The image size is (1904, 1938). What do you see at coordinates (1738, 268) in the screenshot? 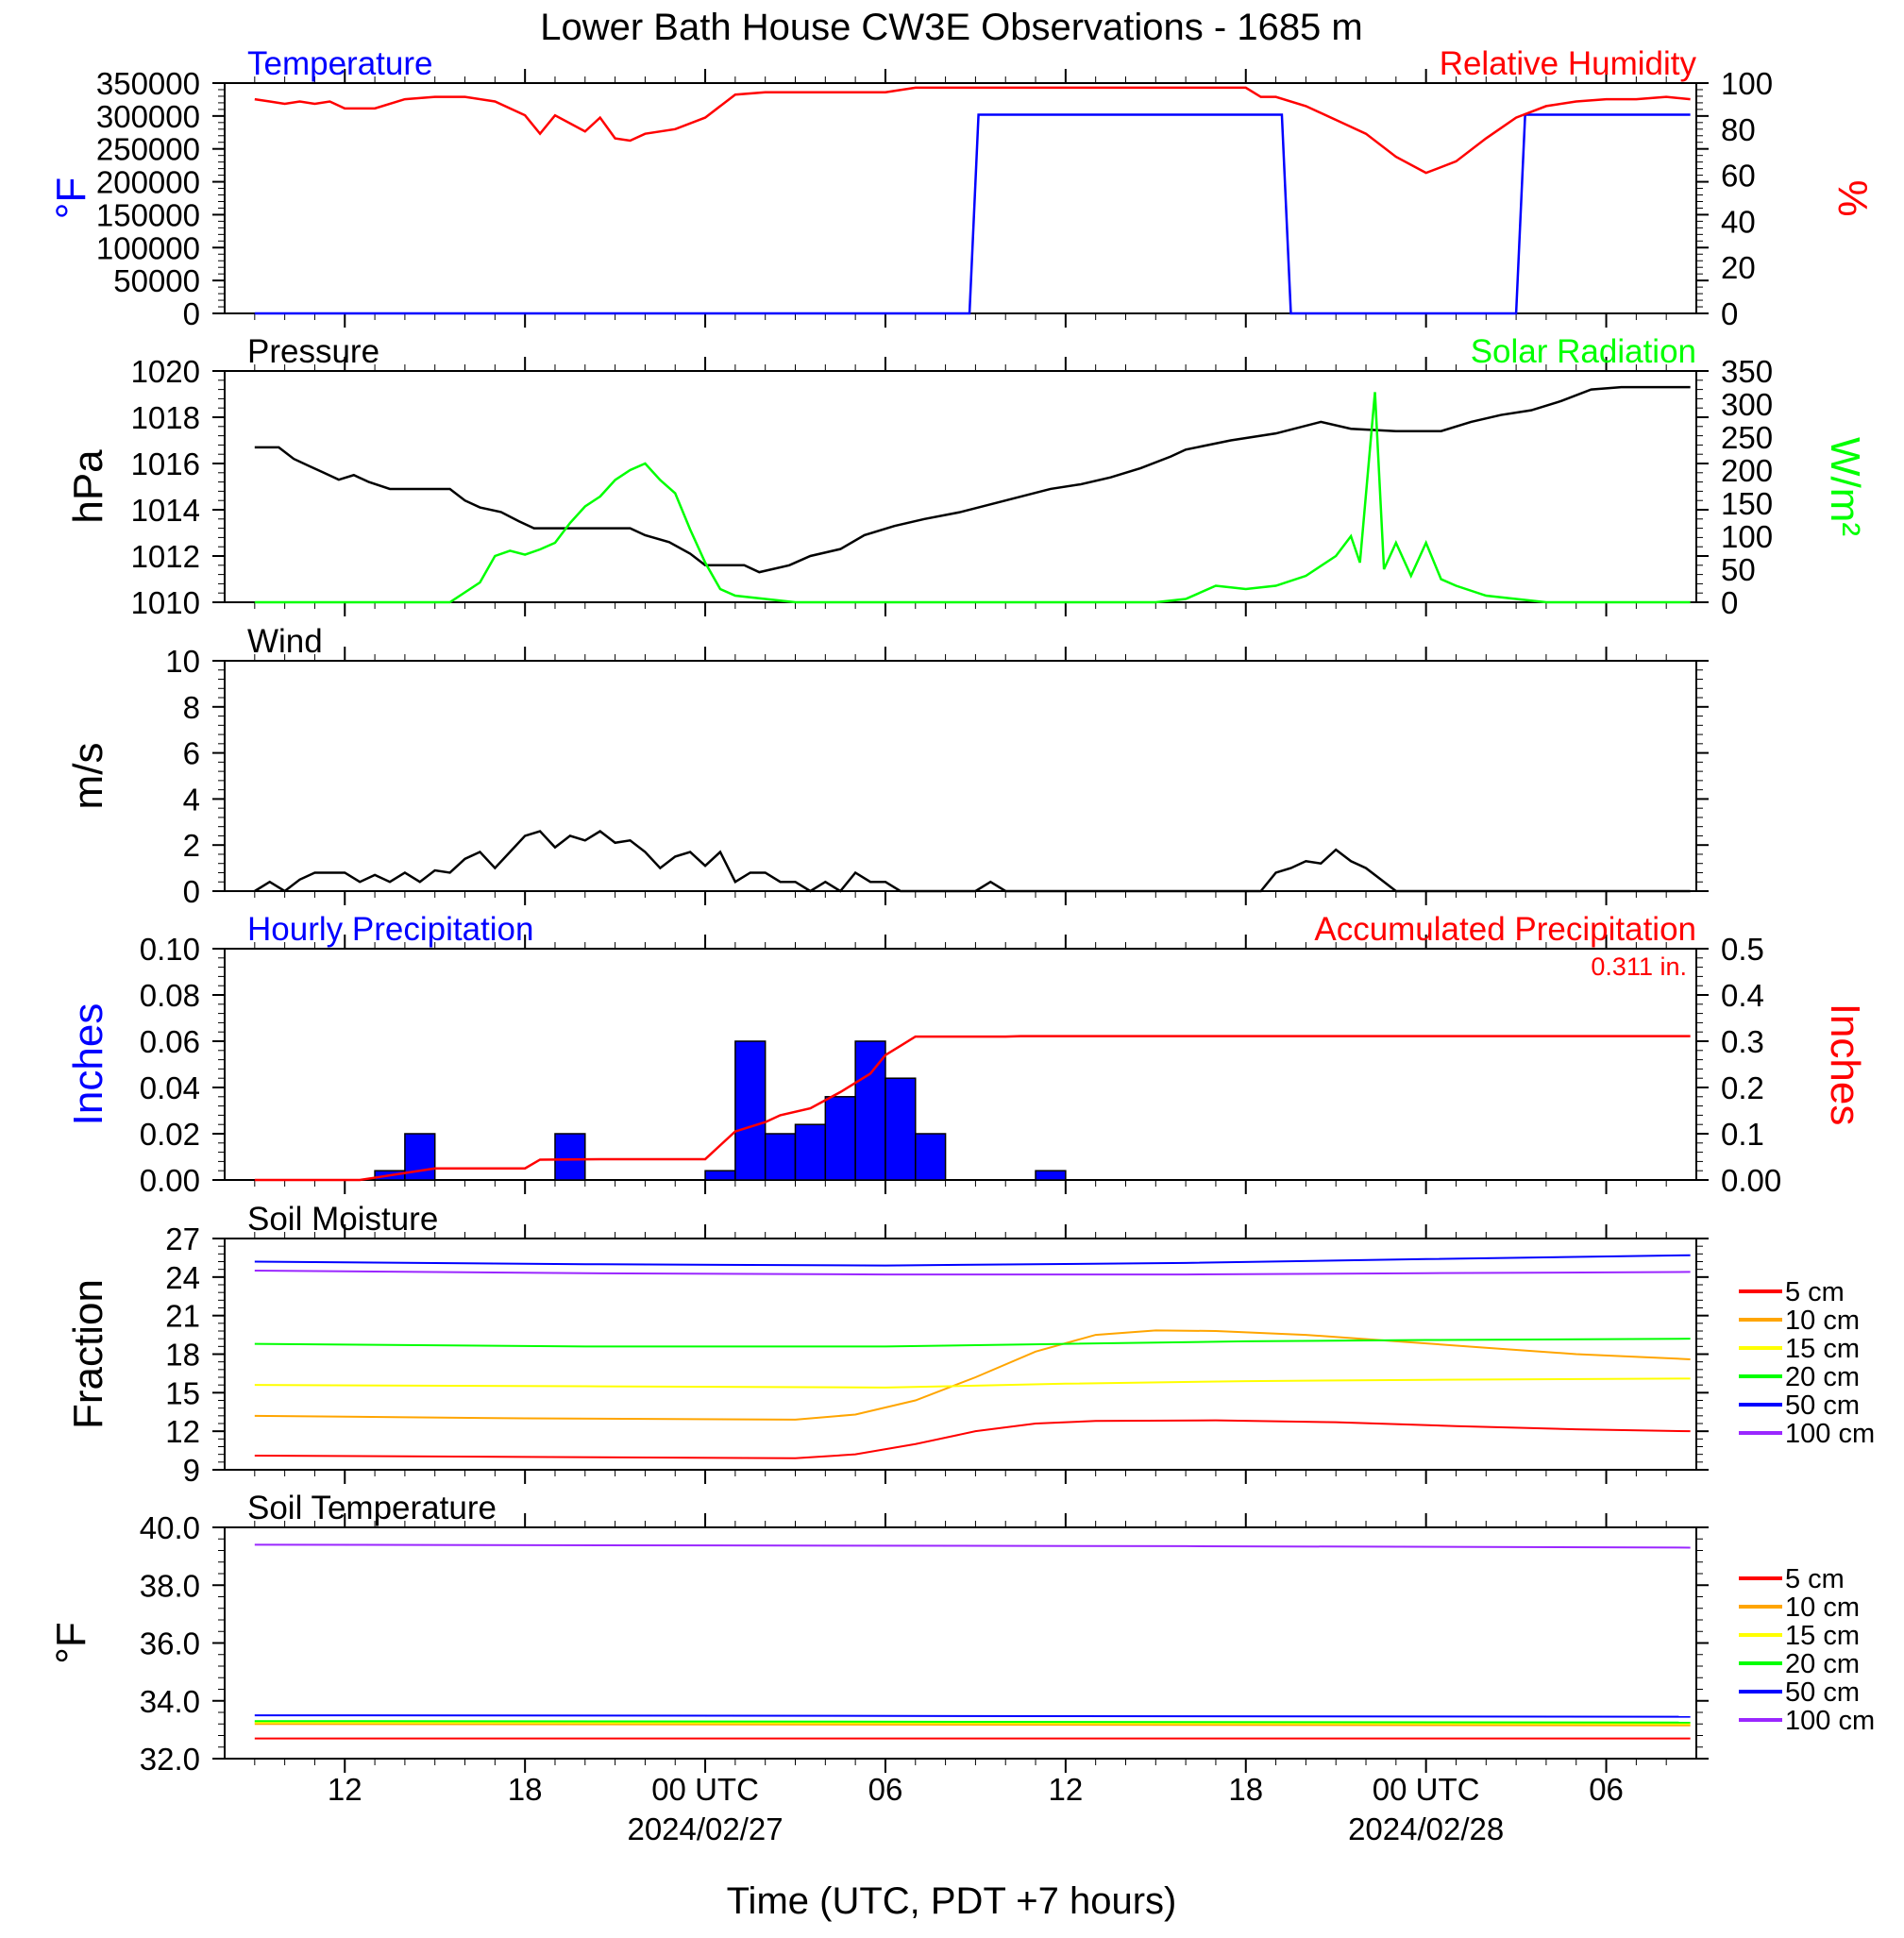
I see `right-y-tick-label: 20` at bounding box center [1738, 268].